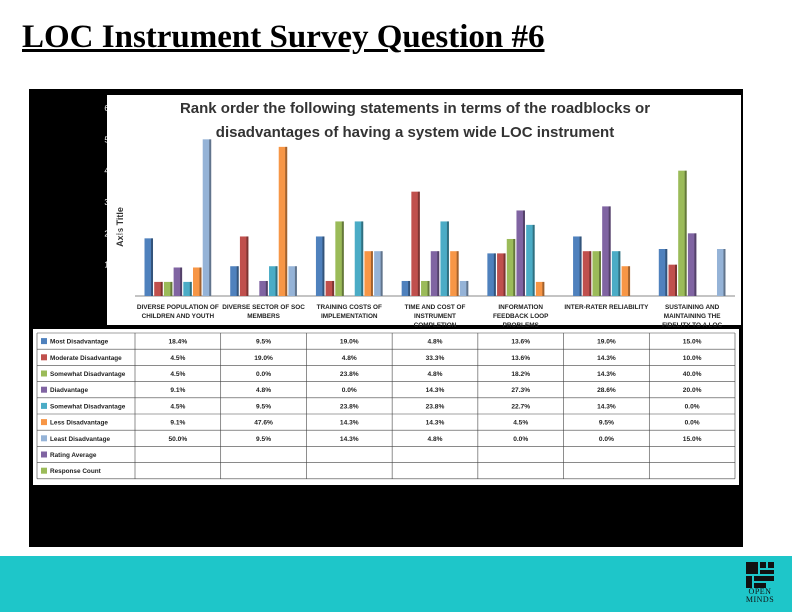  Describe the element at coordinates (692, 316) in the screenshot. I see `x-category-label: MAINTAINING THE` at that location.